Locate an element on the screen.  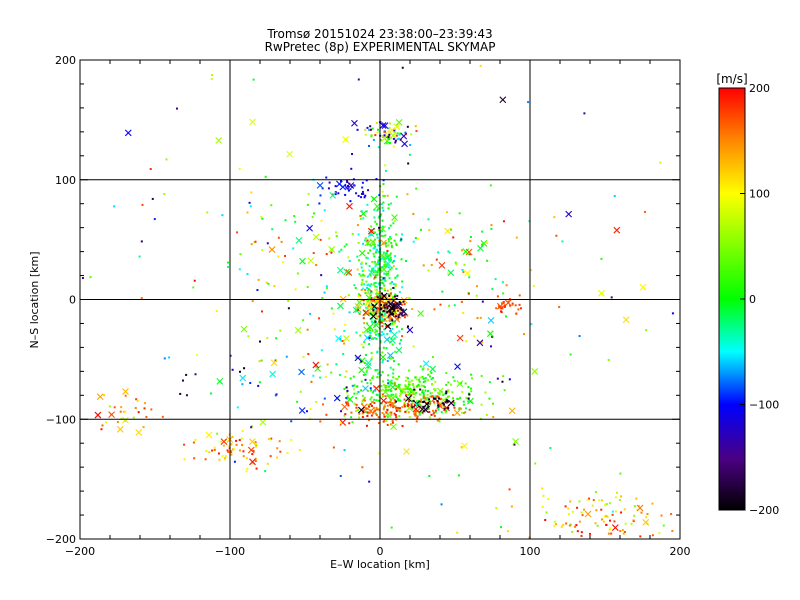
colorbar-tick-label: −100 is located at coordinates (764, 405).